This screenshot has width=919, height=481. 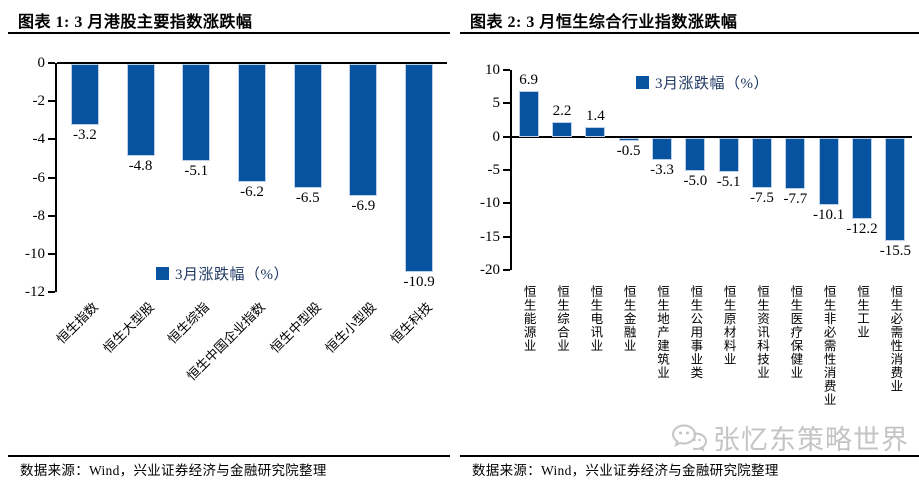 I want to click on value-label: 6.9, so click(x=529, y=79).